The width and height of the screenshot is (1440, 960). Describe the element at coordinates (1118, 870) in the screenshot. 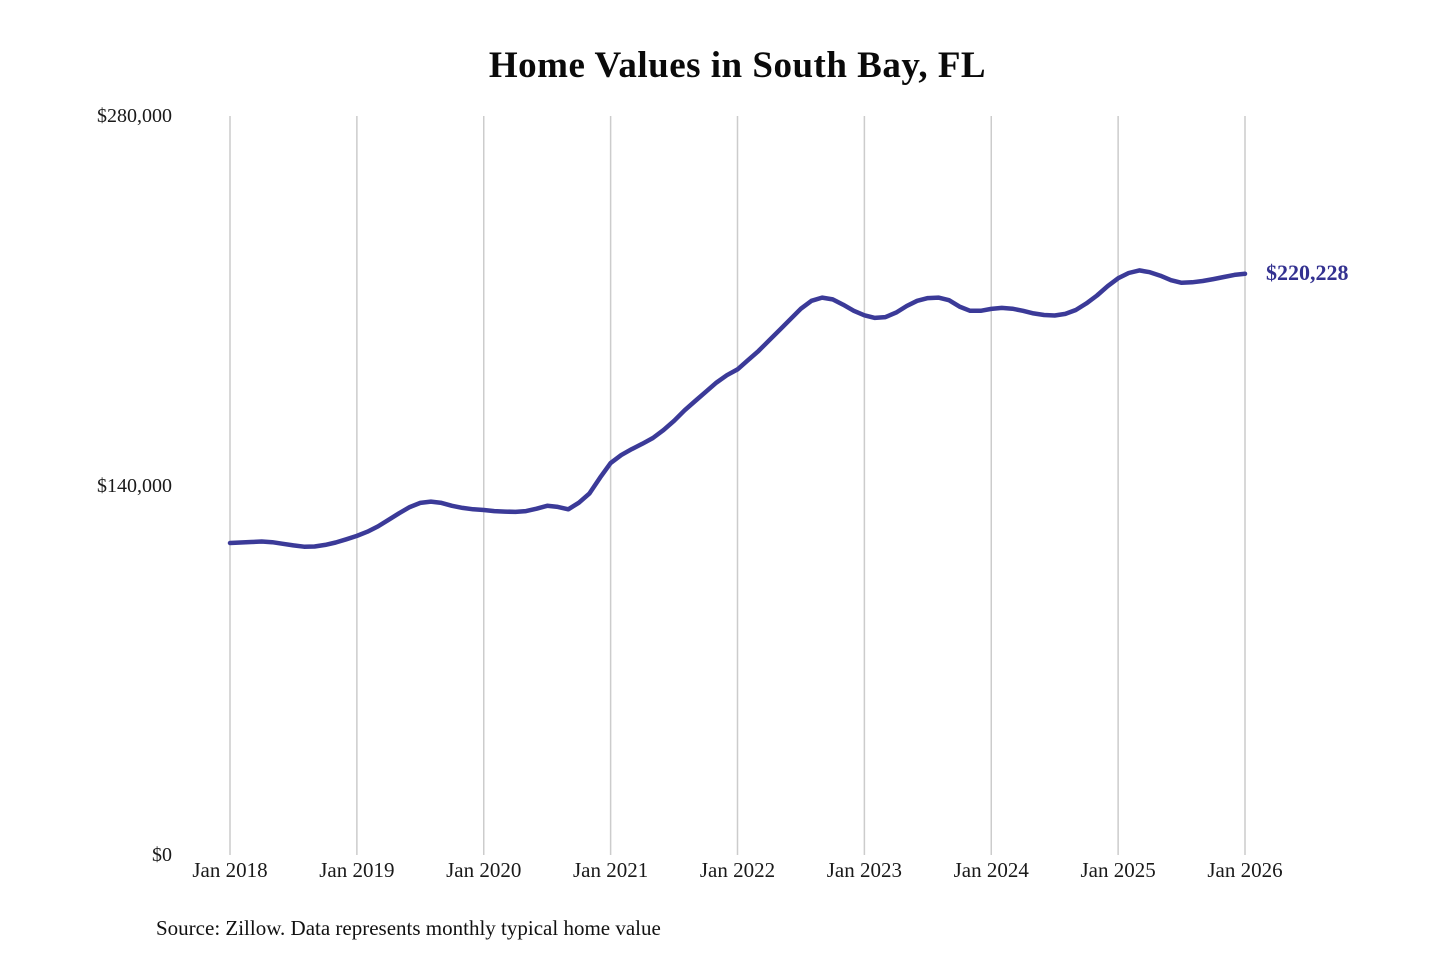

I see `x-tick-label: Jan 2025` at that location.